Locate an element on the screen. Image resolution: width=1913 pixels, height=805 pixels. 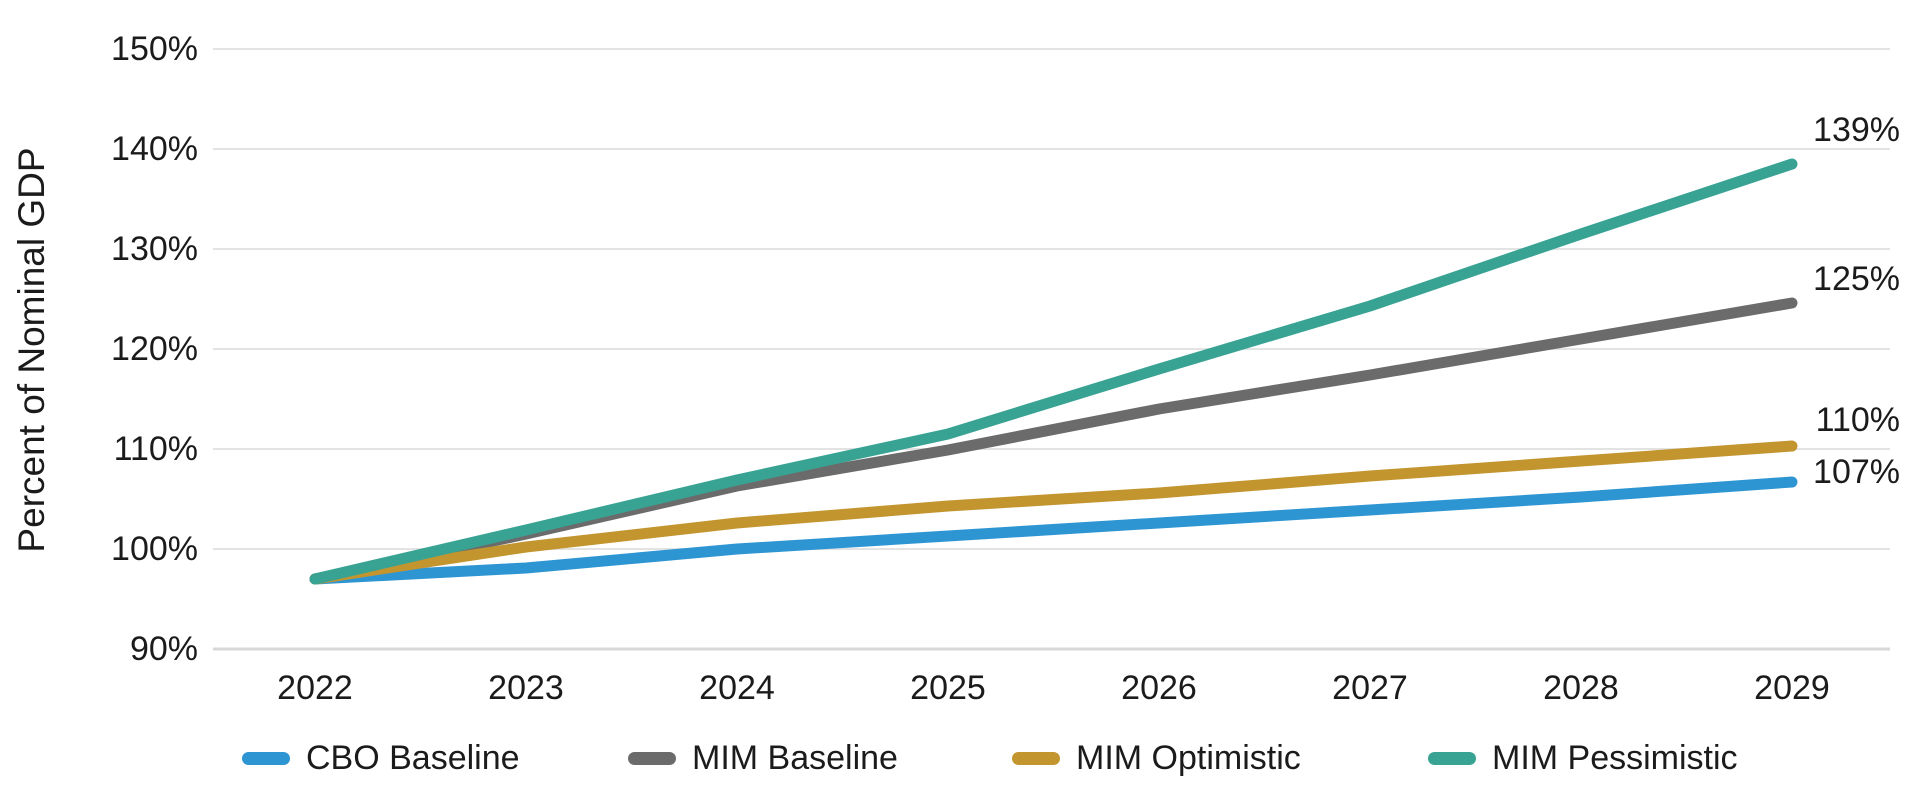
x-tick-label: 2029 is located at coordinates (1792, 688).